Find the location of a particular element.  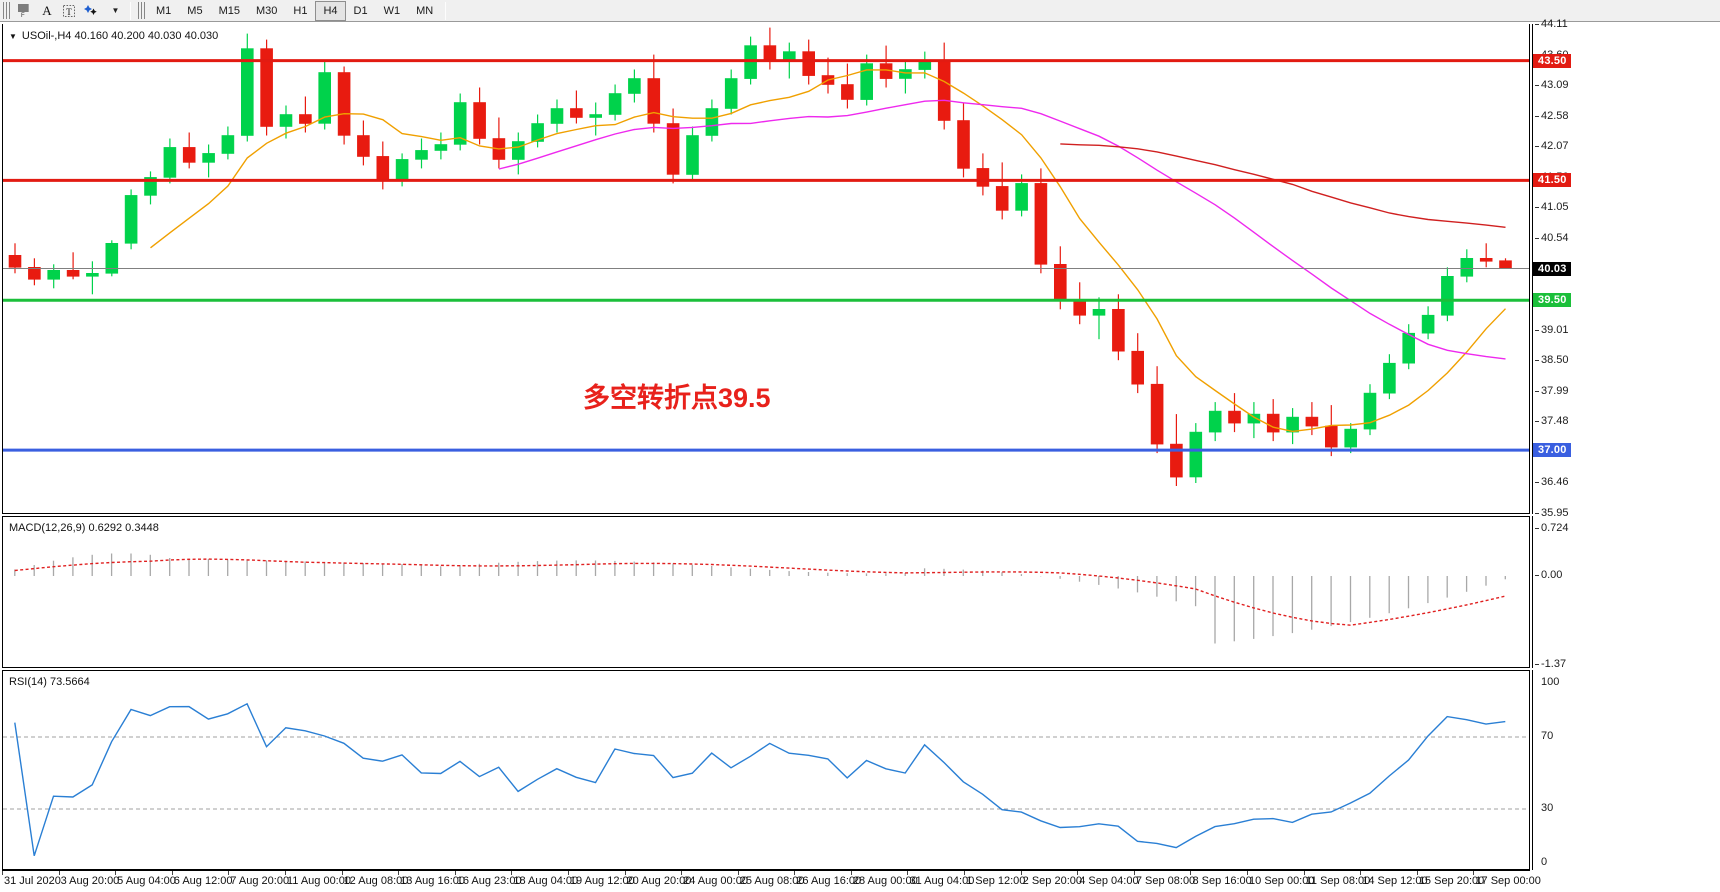

tab-timeframe-m30: M30 is located at coordinates (266, 10).